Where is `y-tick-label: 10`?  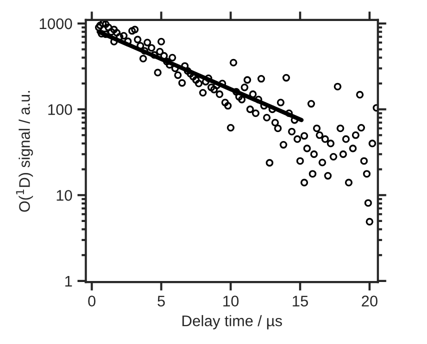 y-tick-label: 10 is located at coordinates (64, 195).